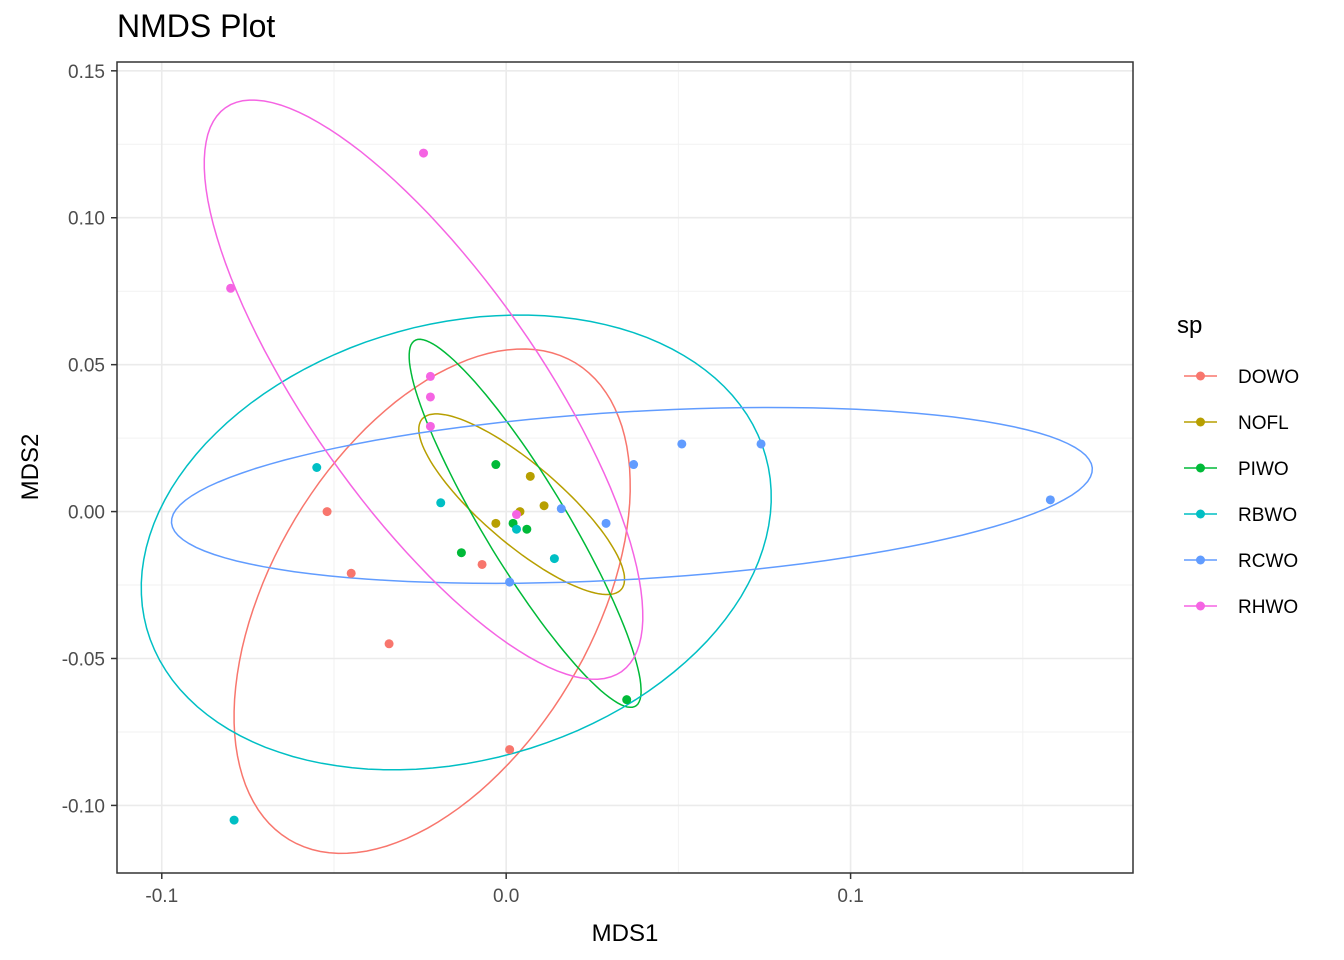  I want to click on ellipse-nofl, so click(522, 504).